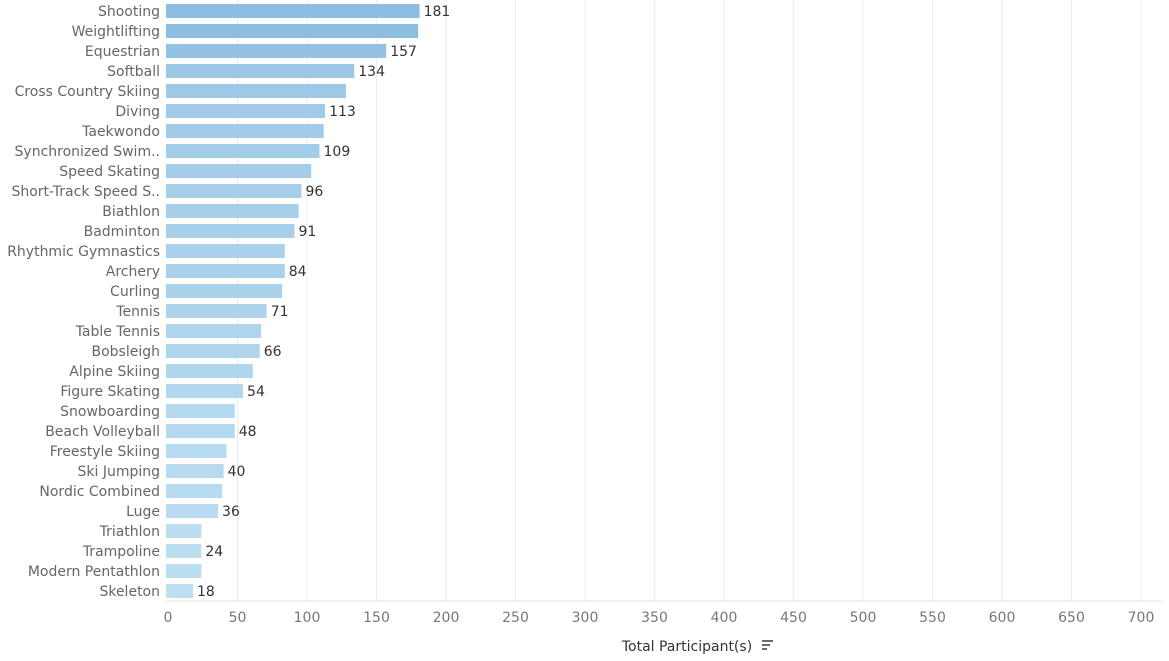 This screenshot has height=661, width=1169. Describe the element at coordinates (120, 132) in the screenshot. I see `category-label: Taekwondo` at that location.